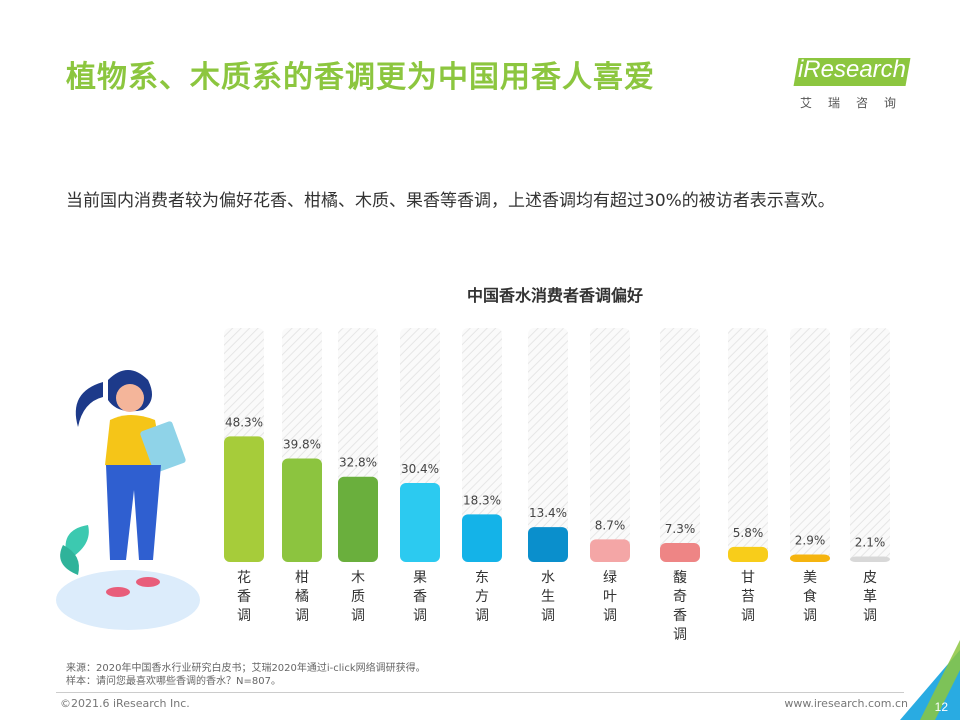 Image resolution: width=960 pixels, height=720 pixels. I want to click on category-label: 皮革调, so click(870, 597).